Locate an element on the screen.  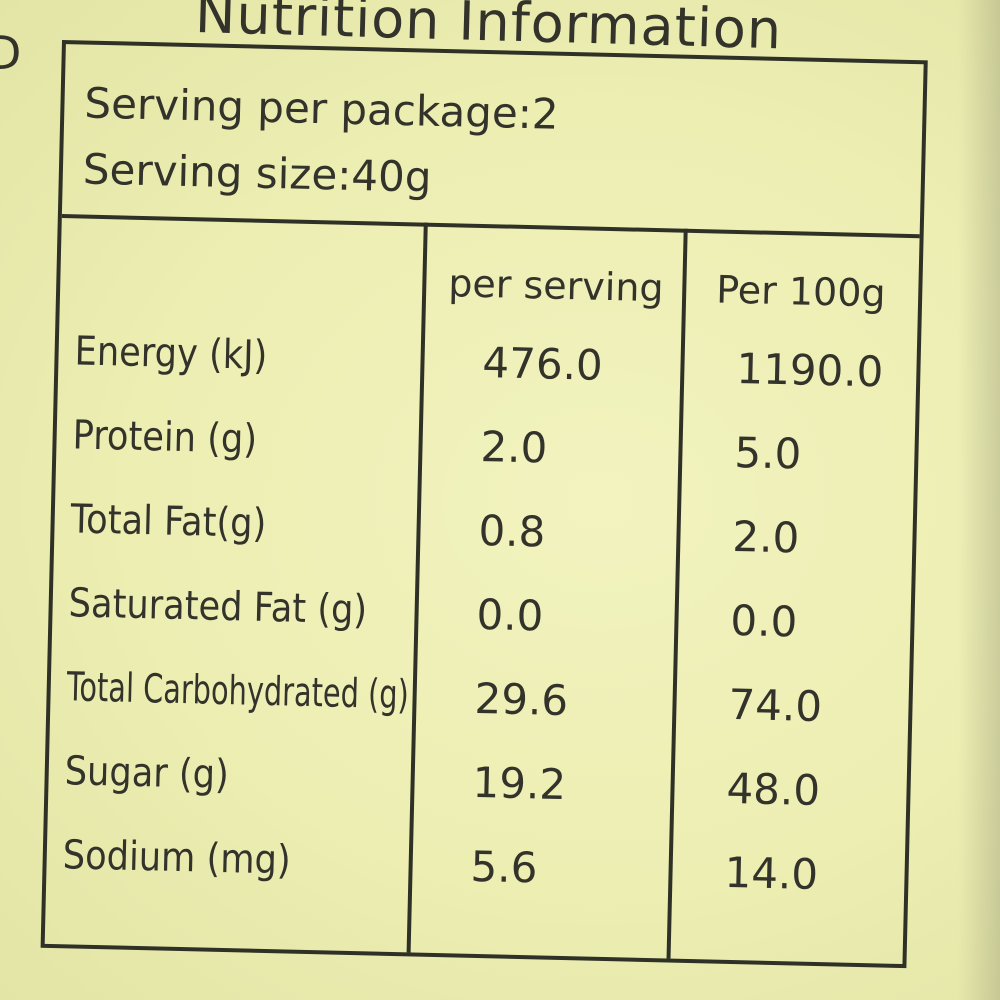
nutrient-name: Energy (kJ) is located at coordinates (171, 353).